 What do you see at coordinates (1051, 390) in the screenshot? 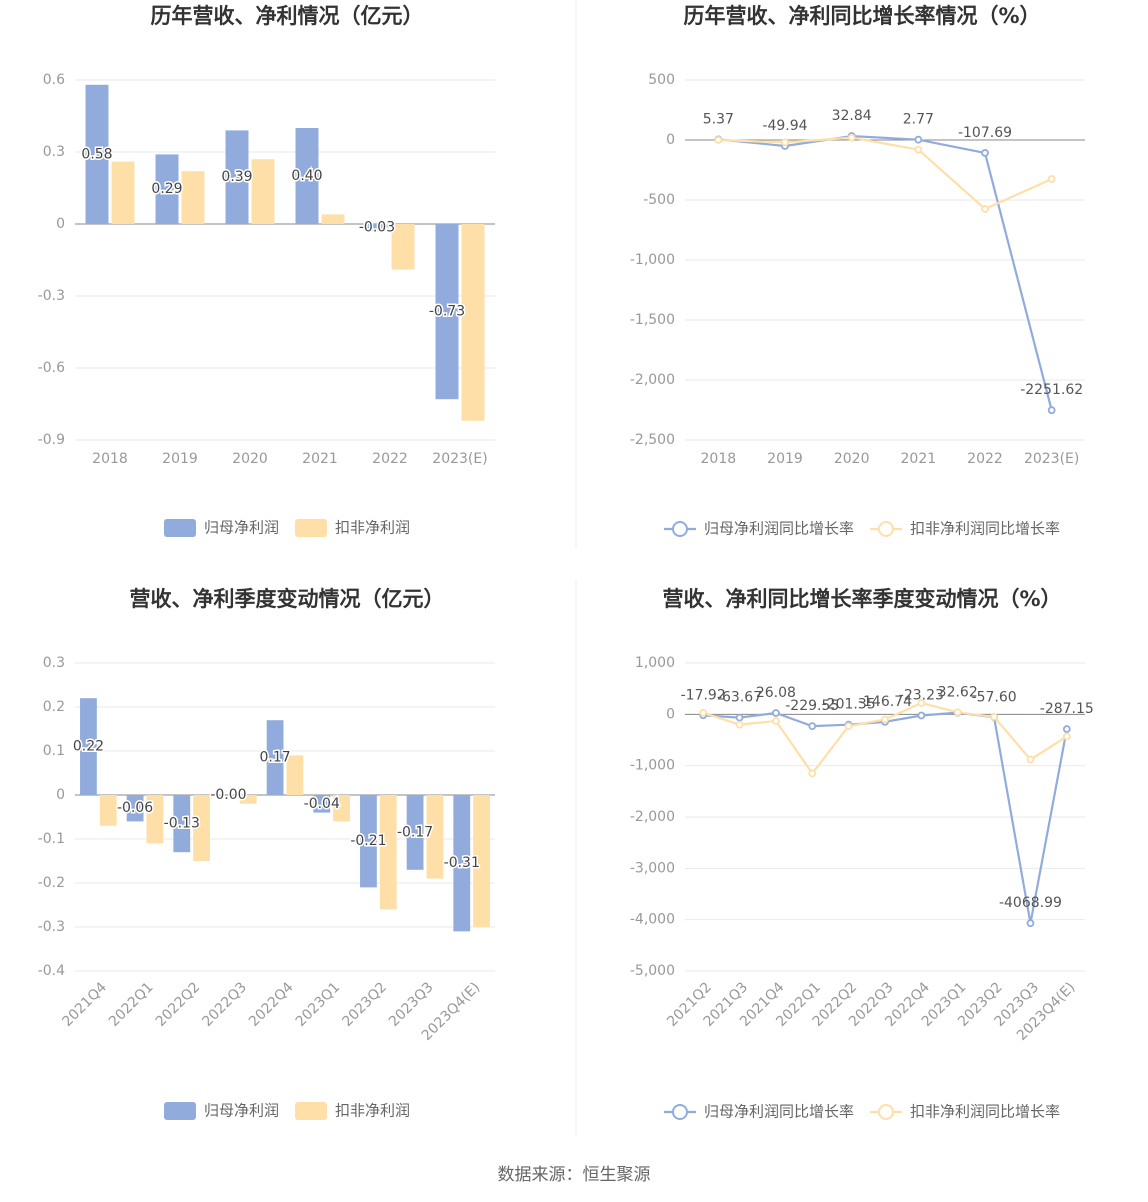
I see `data-label: -2251.62` at bounding box center [1051, 390].